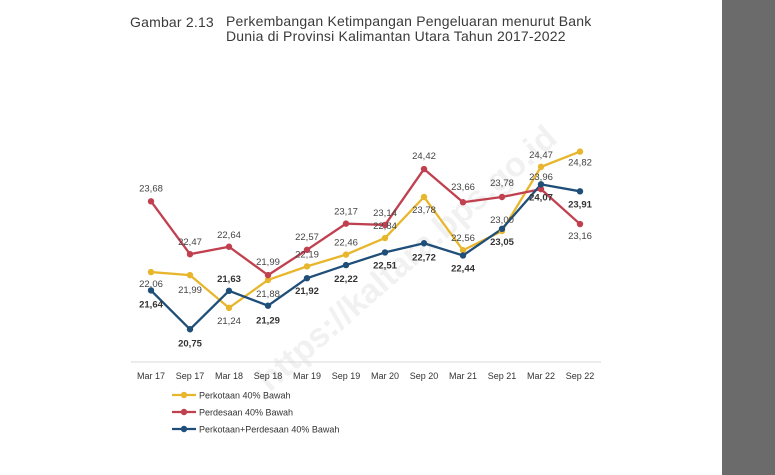 This screenshot has height=475, width=775. What do you see at coordinates (307, 376) in the screenshot?
I see `x-tick-label: Mar 19` at bounding box center [307, 376].